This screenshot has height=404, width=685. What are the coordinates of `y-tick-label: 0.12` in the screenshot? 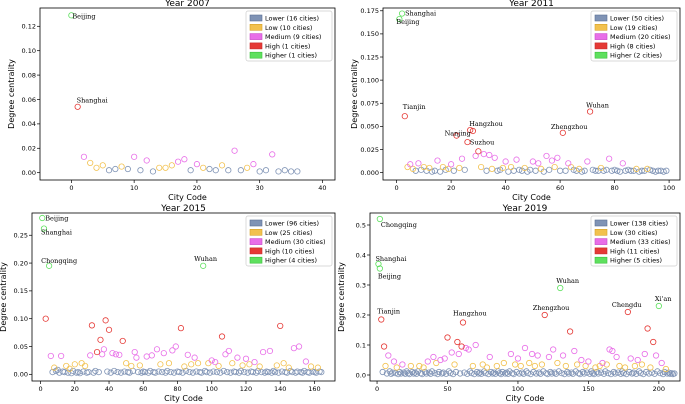 It's located at (29, 27).